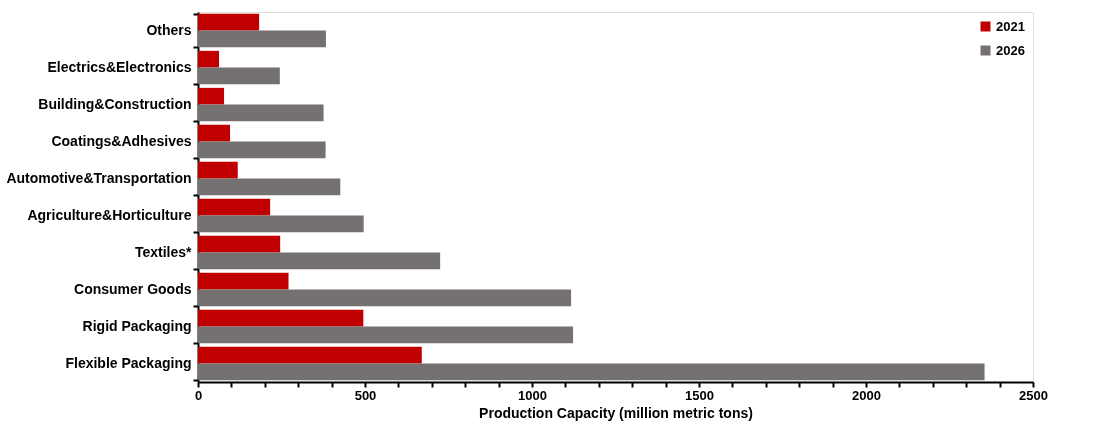 This screenshot has width=1100, height=440. Describe the element at coordinates (115, 104) in the screenshot. I see `y-tick-label: Building&Construction` at that location.